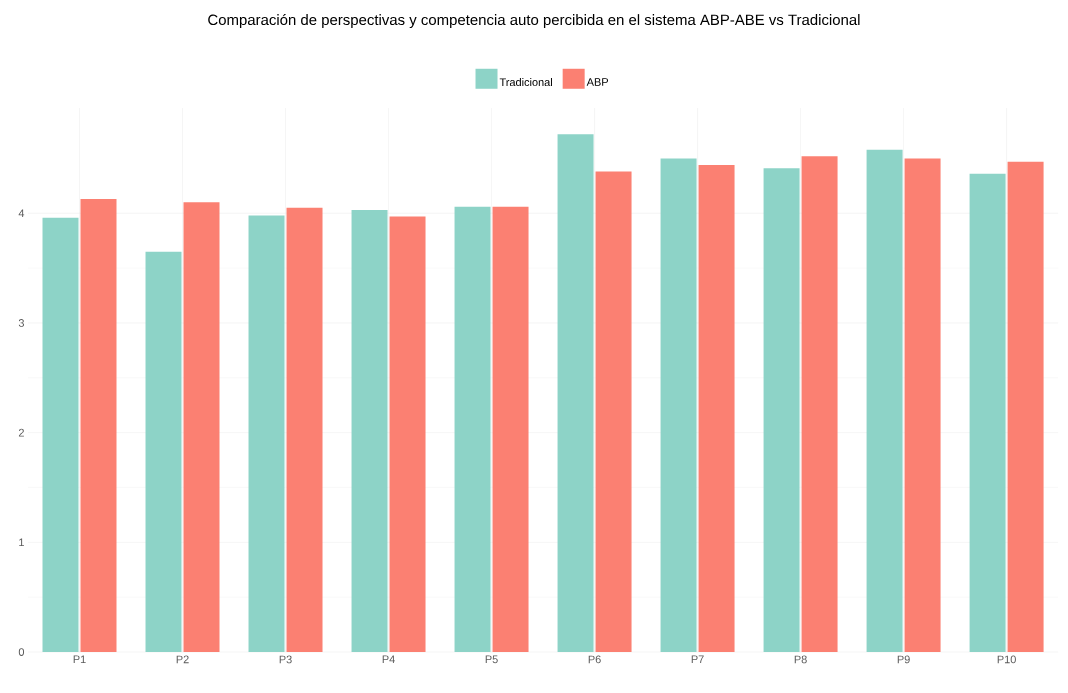 This screenshot has width=1068, height=693. Describe the element at coordinates (21, 652) in the screenshot. I see `y-tick-label: 0` at that location.